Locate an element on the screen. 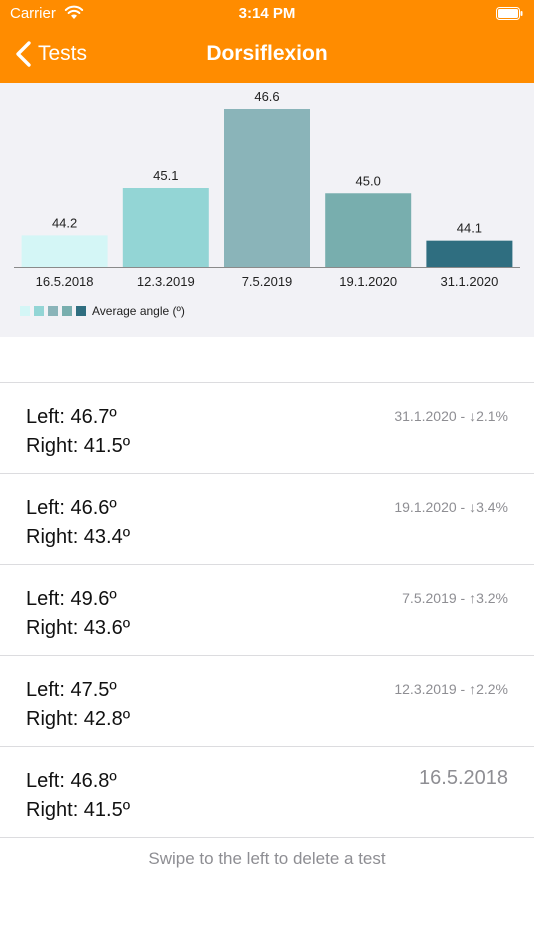 Image resolution: width=534 pixels, height=950 pixels. battery-icon is located at coordinates (509, 13).